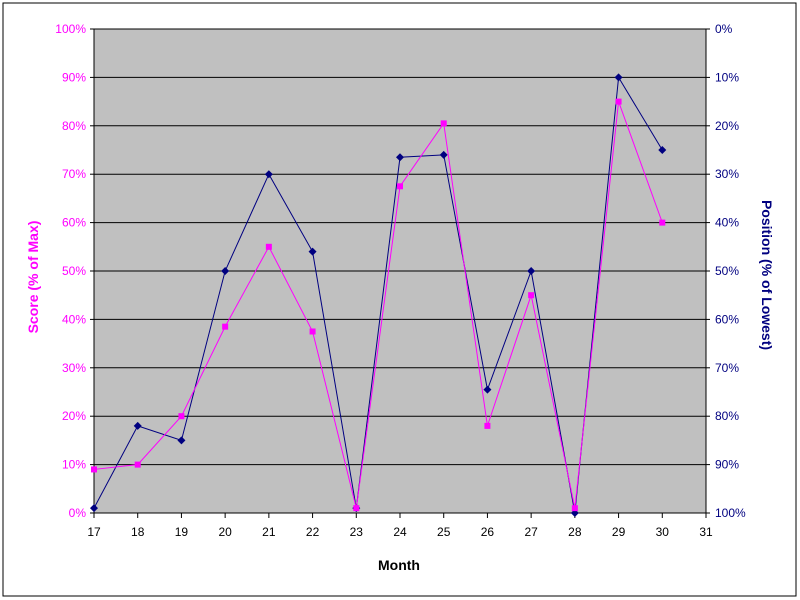  I want to click on y2-tick-label: 20%, so click(727, 126).